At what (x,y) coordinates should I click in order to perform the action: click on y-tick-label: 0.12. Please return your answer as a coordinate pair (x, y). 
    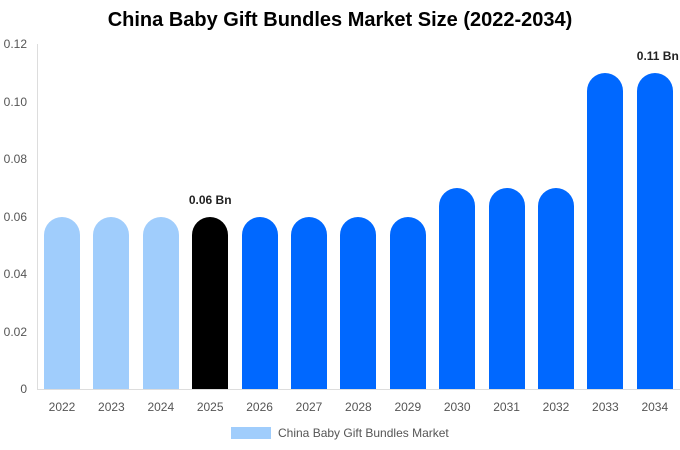
    Looking at the image, I should click on (15, 44).